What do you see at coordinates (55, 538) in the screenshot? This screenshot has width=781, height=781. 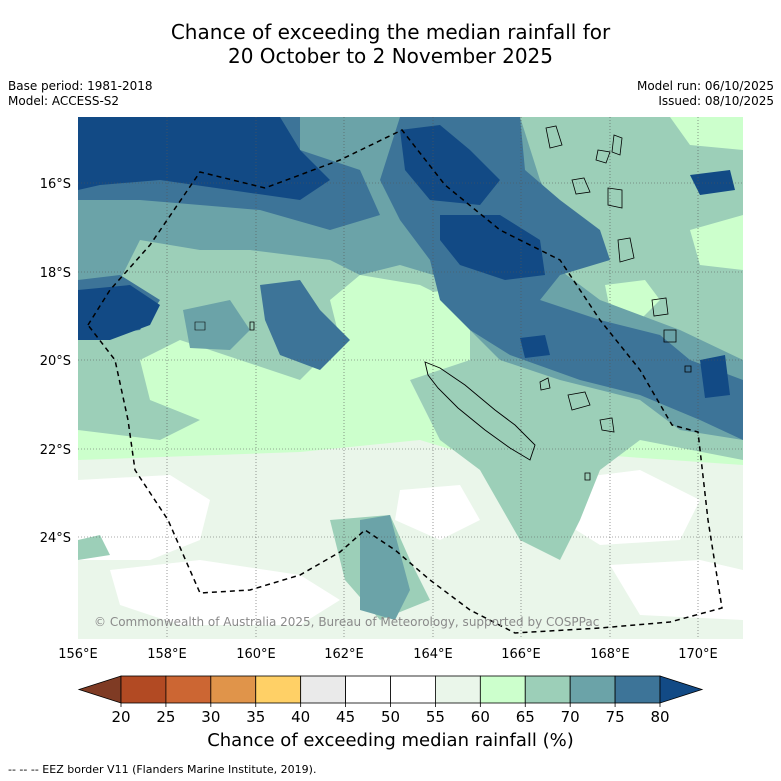 I see `lat-label: 24°S` at bounding box center [55, 538].